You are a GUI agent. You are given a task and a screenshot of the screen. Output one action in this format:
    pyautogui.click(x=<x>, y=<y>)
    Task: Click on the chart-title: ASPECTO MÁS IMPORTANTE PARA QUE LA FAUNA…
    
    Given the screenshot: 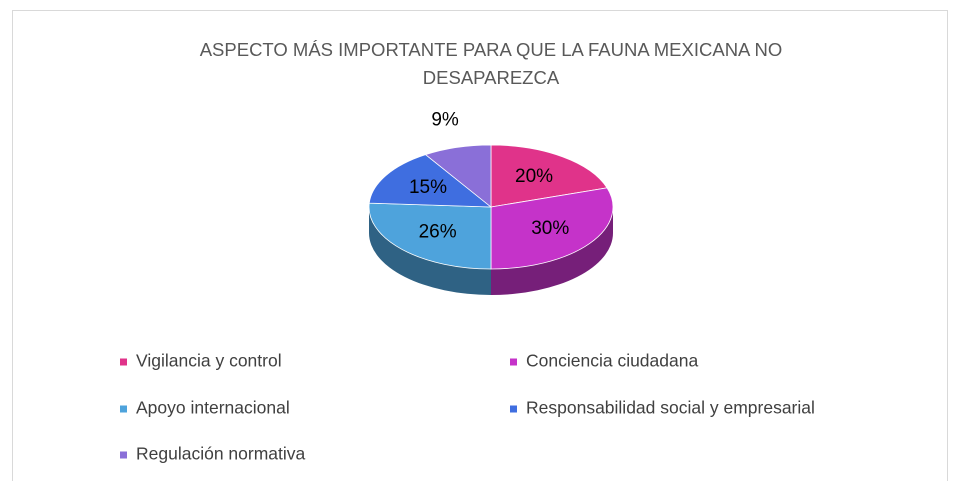 What is the action you would take?
    pyautogui.click(x=491, y=63)
    